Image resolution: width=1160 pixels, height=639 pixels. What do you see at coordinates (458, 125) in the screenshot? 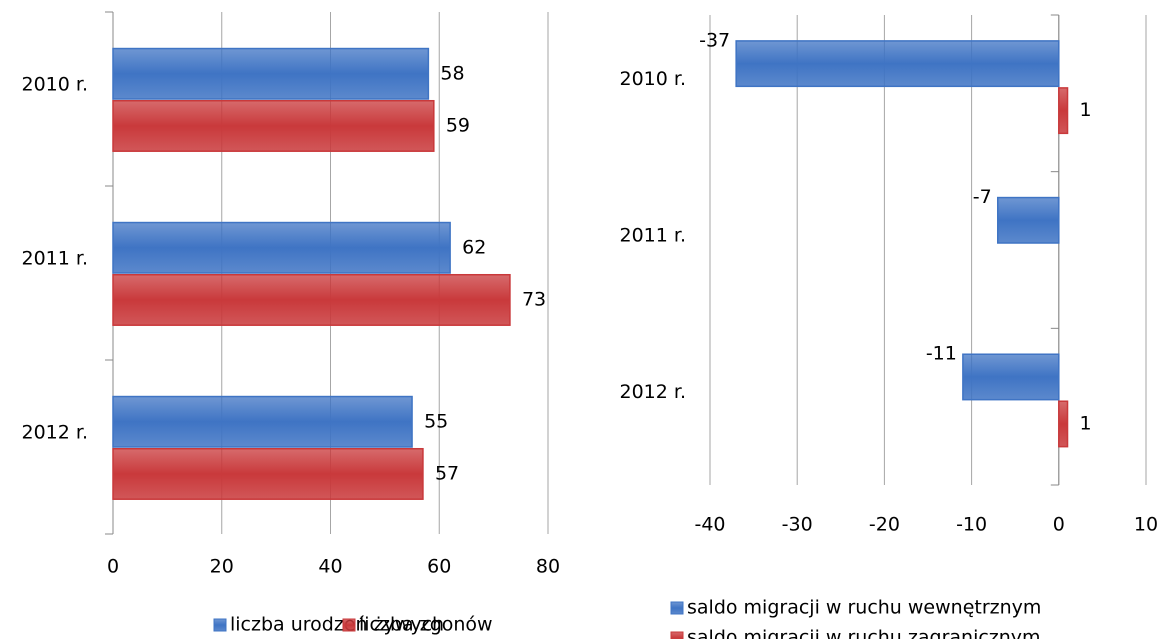
I see `data-label: 59` at bounding box center [458, 125].